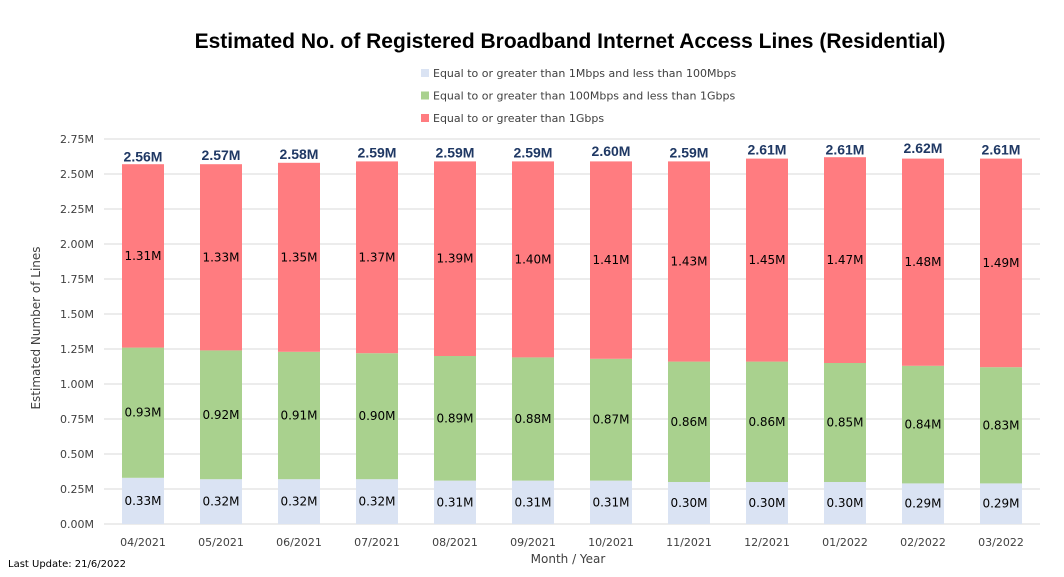 This screenshot has width=1064, height=577. I want to click on segment-data-label: 0.83M, so click(1000, 425).